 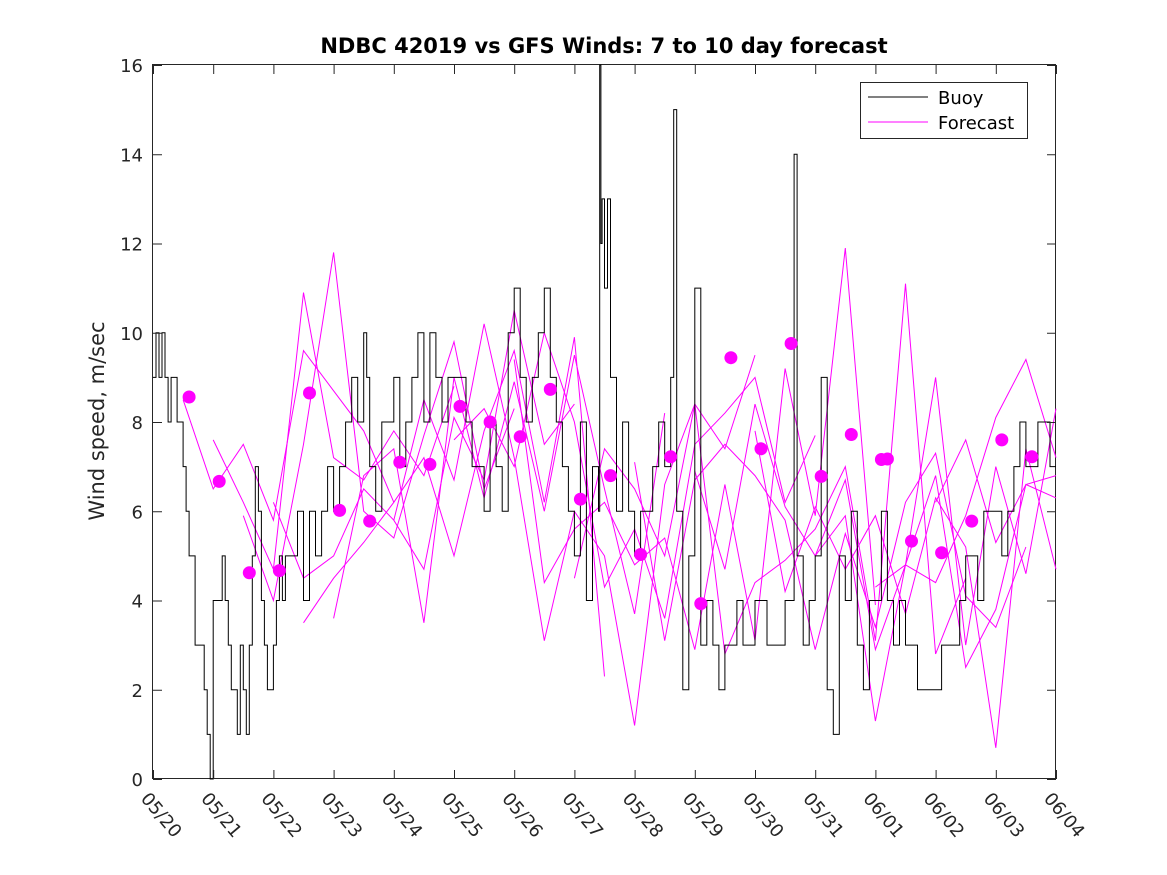 What do you see at coordinates (137, 602) in the screenshot?
I see `y-tick-label: 4` at bounding box center [137, 602].